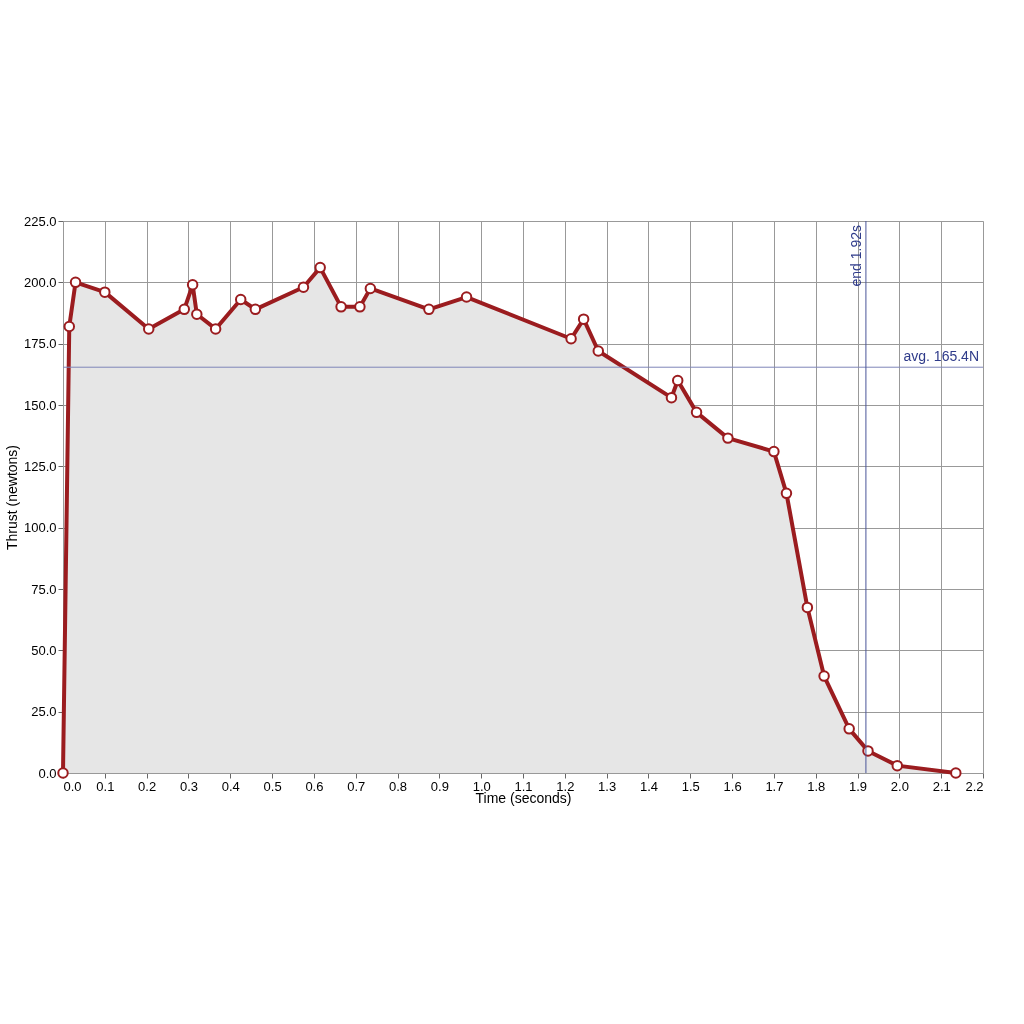  What do you see at coordinates (941, 786) in the screenshot?
I see `x-tick-label: 2.1` at bounding box center [941, 786].